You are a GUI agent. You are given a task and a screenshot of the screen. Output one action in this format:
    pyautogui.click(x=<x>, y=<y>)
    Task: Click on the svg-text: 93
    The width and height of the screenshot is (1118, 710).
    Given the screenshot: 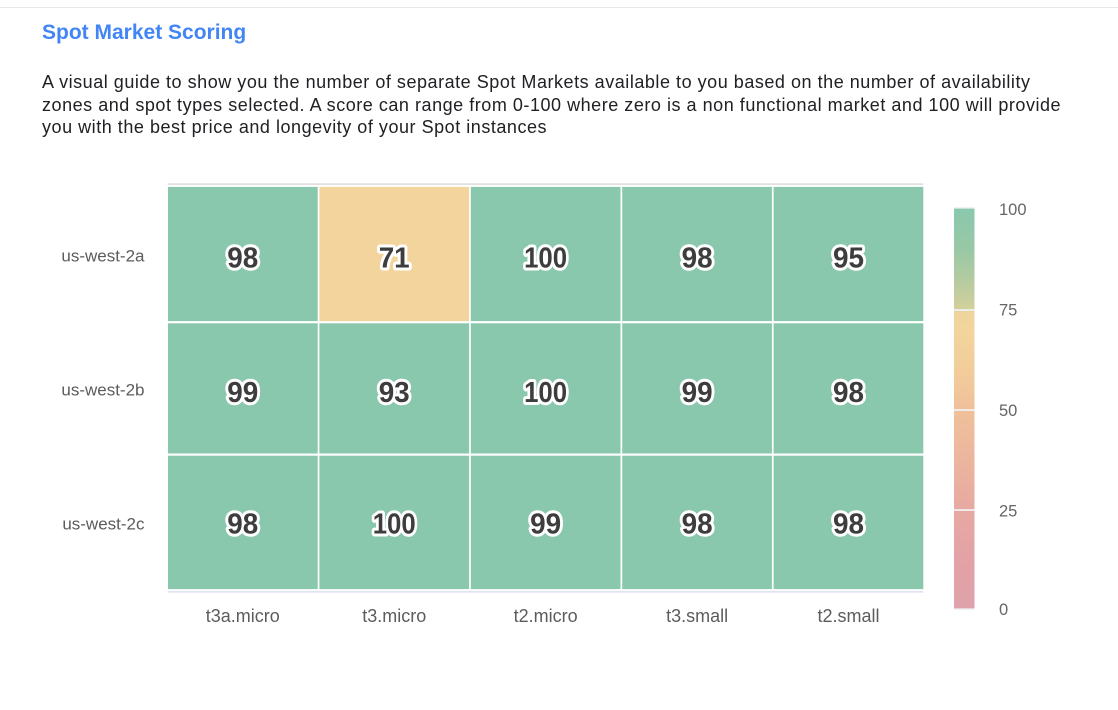 What is the action you would take?
    pyautogui.click(x=394, y=393)
    